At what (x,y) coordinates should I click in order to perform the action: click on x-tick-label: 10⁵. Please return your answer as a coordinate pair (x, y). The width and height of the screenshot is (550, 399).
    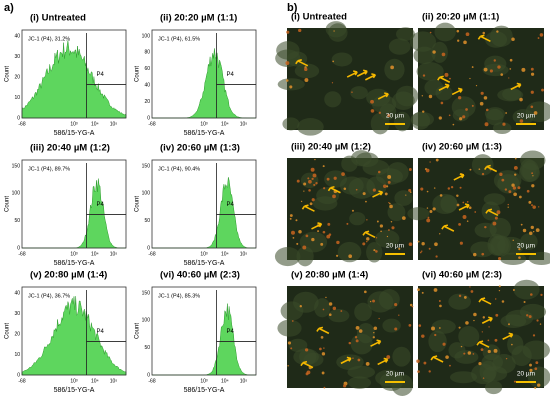
    Looking at the image, I should click on (244, 381).